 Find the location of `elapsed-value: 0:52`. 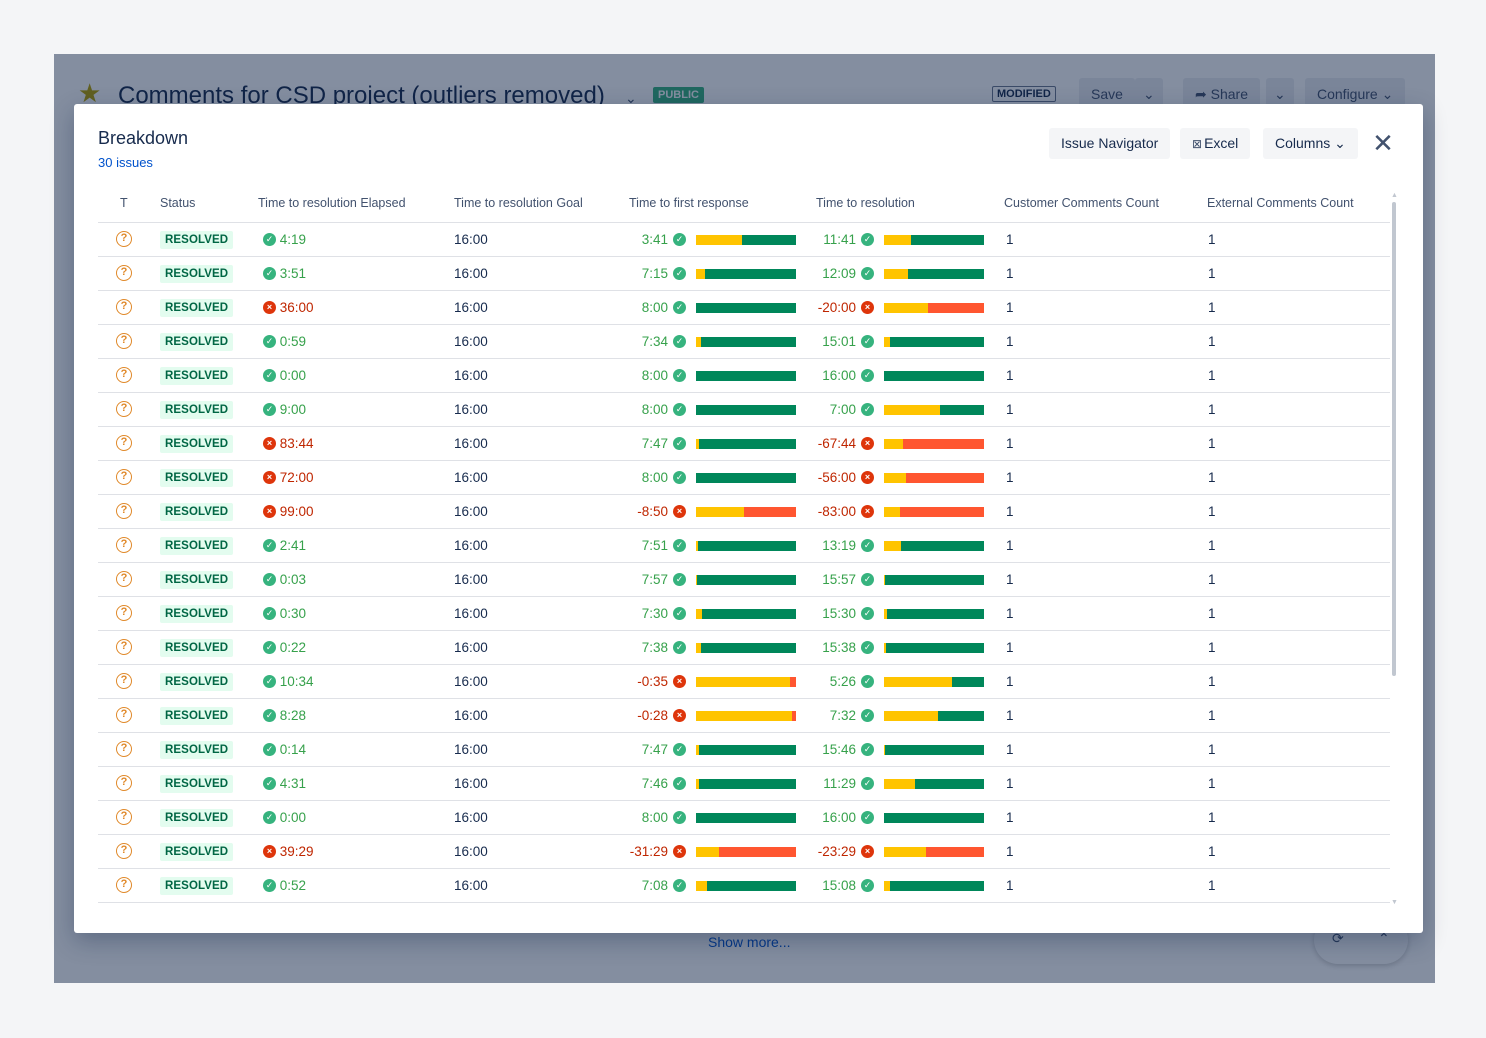

elapsed-value: 0:52 is located at coordinates (293, 885).